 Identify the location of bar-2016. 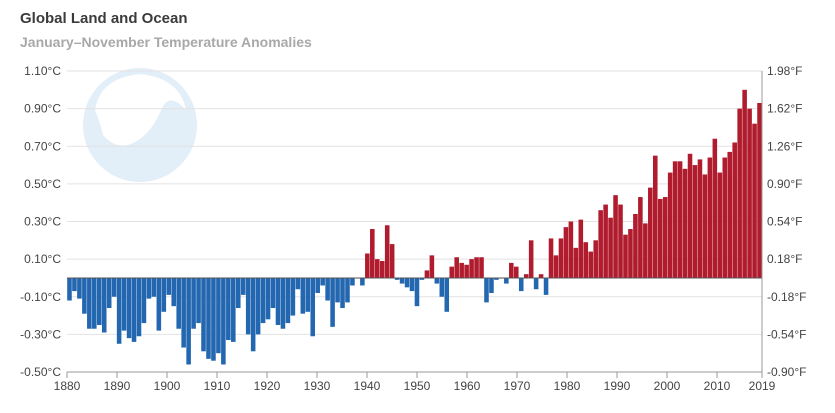
(744, 183).